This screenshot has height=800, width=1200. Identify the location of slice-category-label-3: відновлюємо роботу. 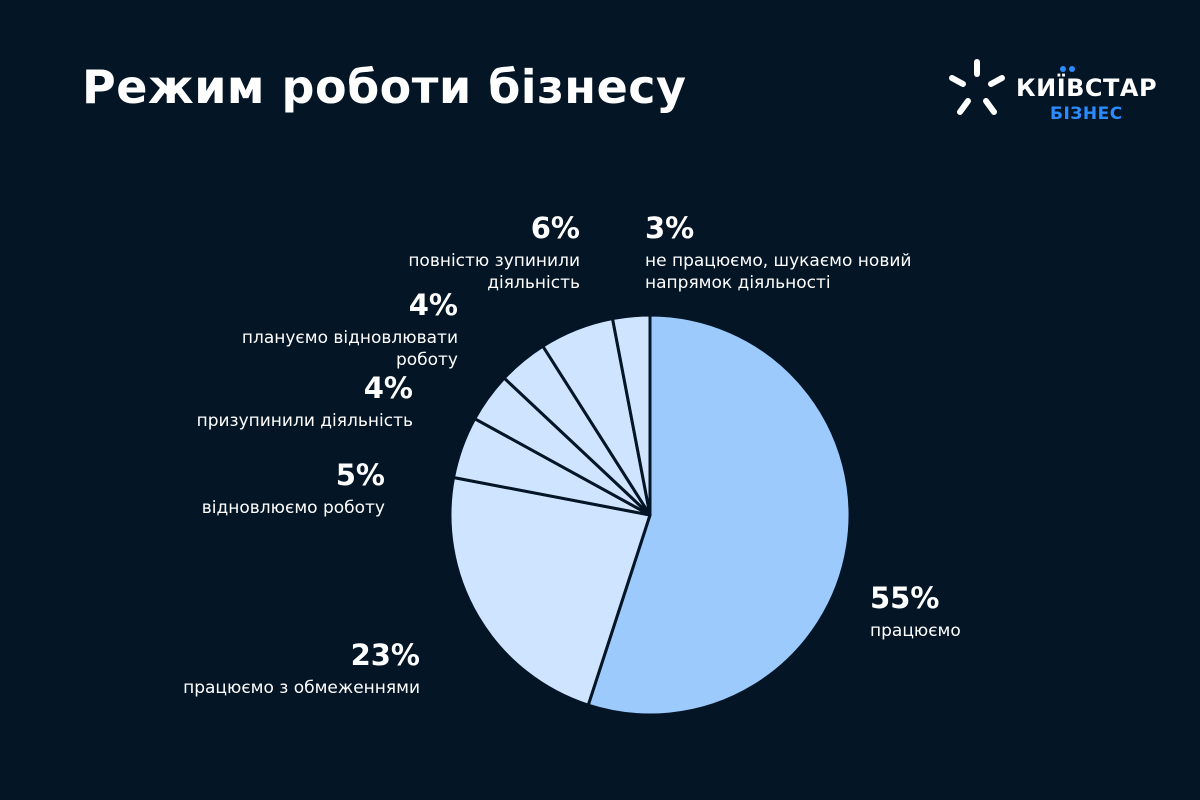
(293, 508).